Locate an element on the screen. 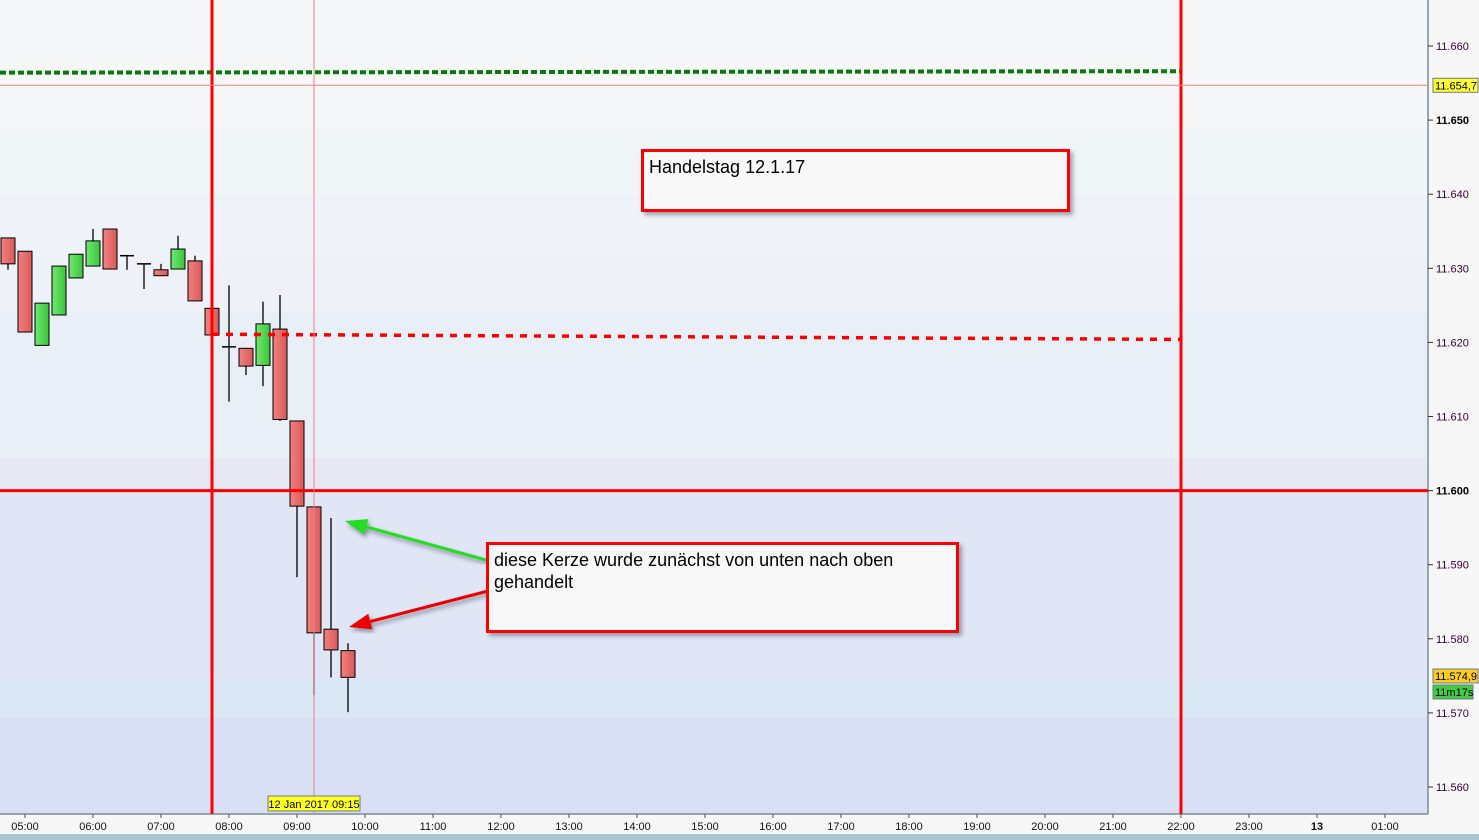 This screenshot has height=840, width=1479. x-tick-label: 18:00 is located at coordinates (909, 827).